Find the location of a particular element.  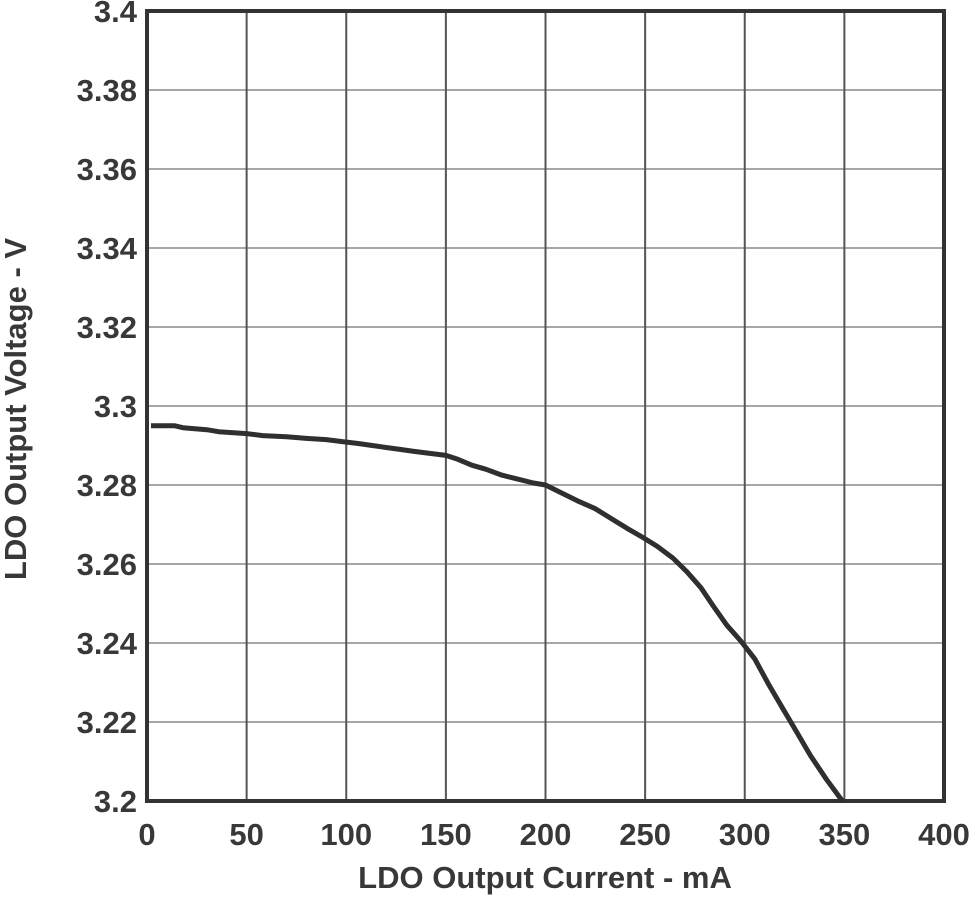

x-tick-label: 250 is located at coordinates (645, 834).